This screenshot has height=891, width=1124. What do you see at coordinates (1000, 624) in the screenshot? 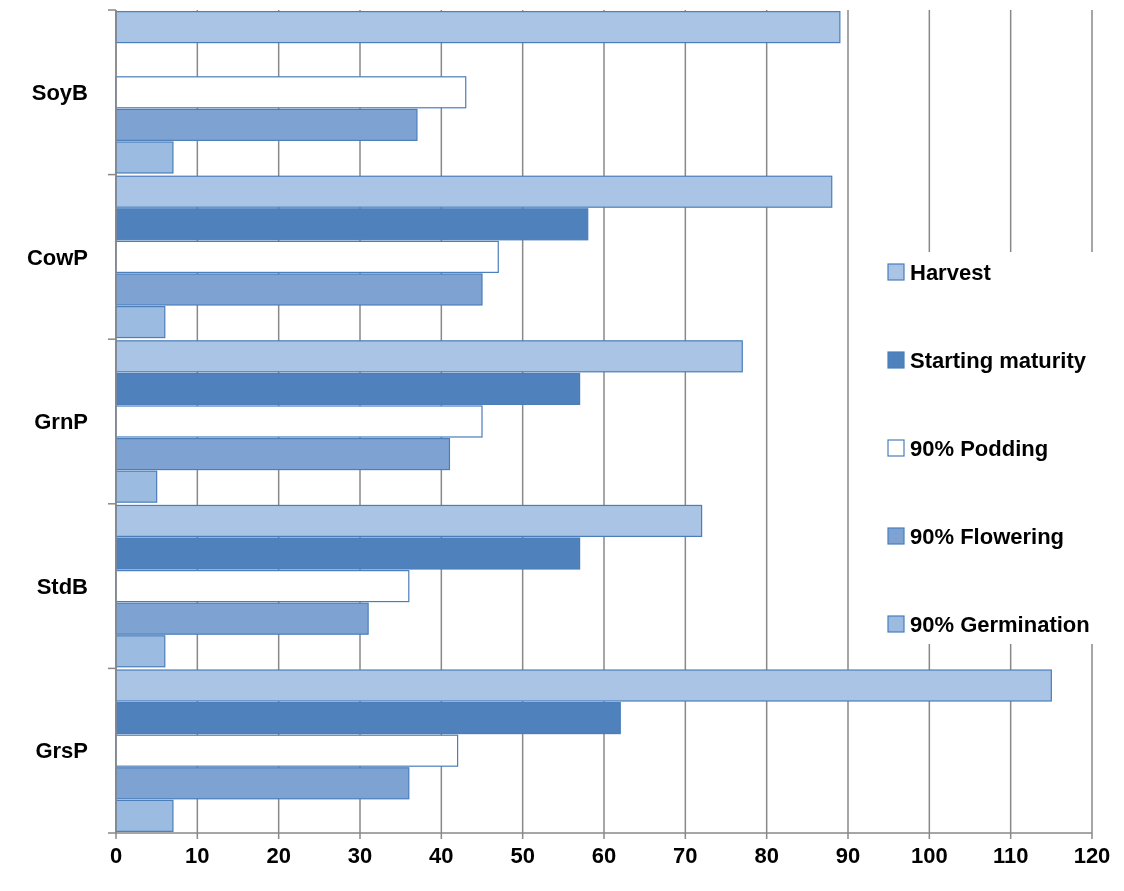
I see `legend-label: 90% Germination` at bounding box center [1000, 624].